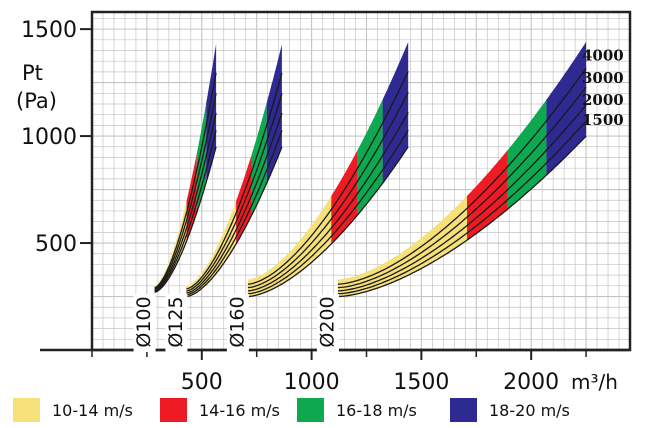 The height and width of the screenshot is (428, 645). I want to click on series-label-3: 2000, so click(603, 100).